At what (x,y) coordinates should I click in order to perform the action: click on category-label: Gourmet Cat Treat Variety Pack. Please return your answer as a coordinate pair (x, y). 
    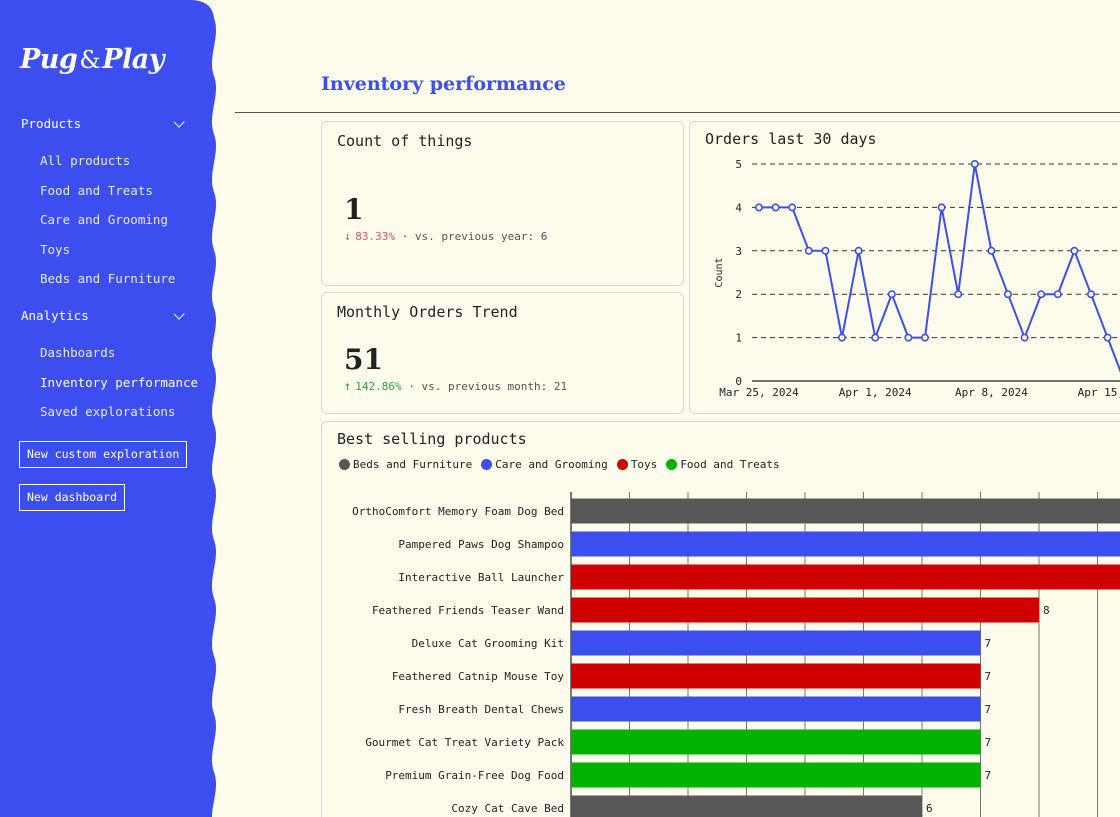
    Looking at the image, I should click on (464, 742).